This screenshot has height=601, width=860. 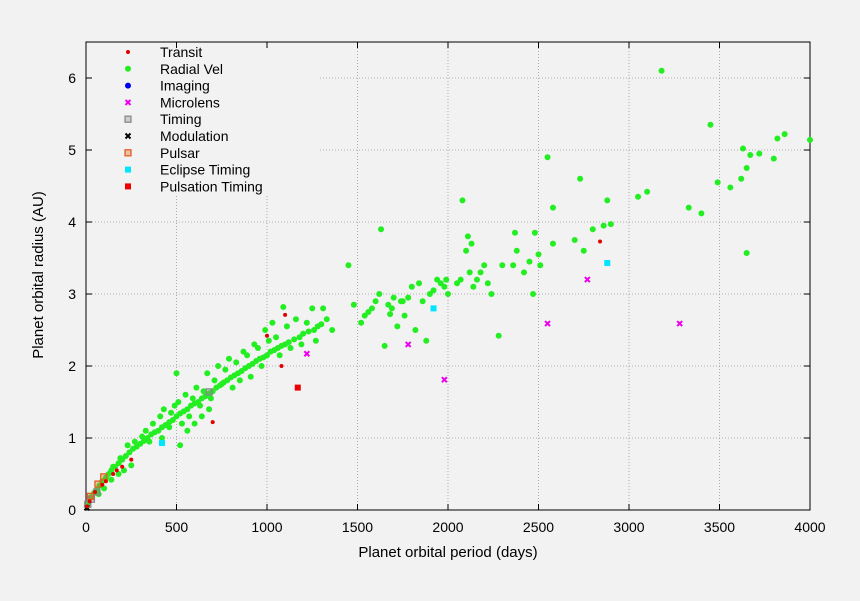 I want to click on y-tick-label: 3, so click(x=72, y=294).